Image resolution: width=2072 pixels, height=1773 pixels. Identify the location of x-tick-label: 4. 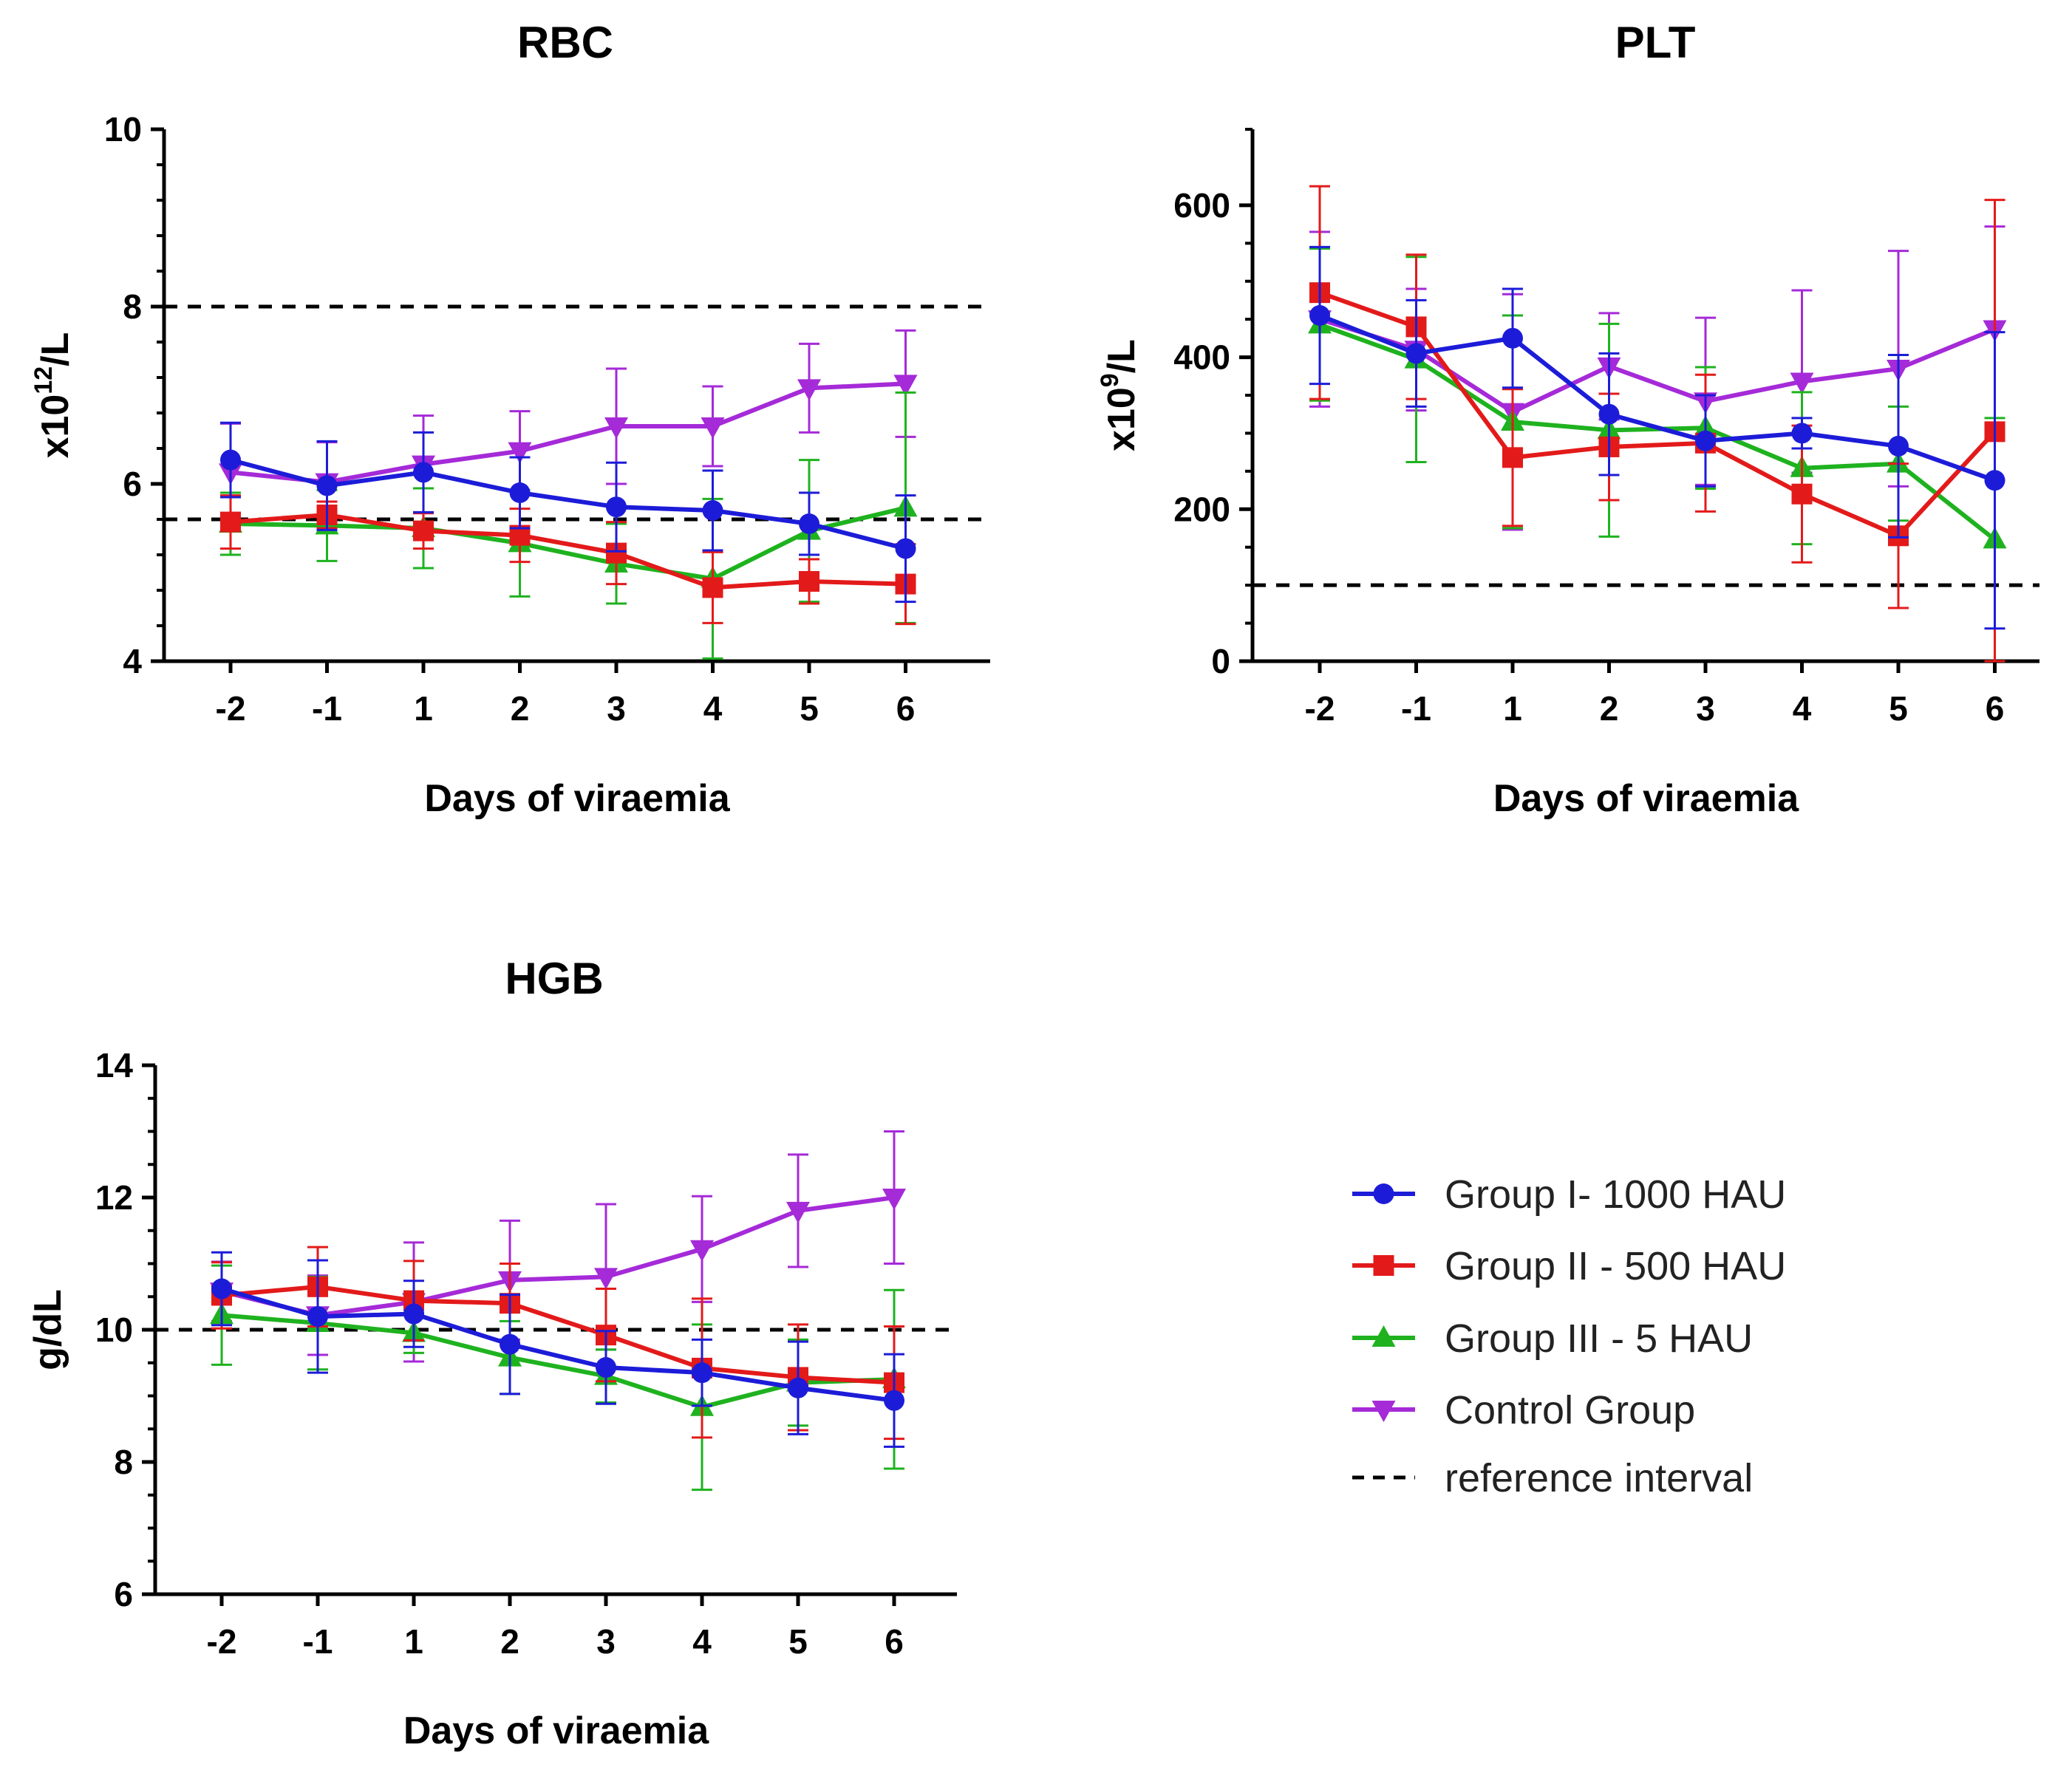
(702, 1641).